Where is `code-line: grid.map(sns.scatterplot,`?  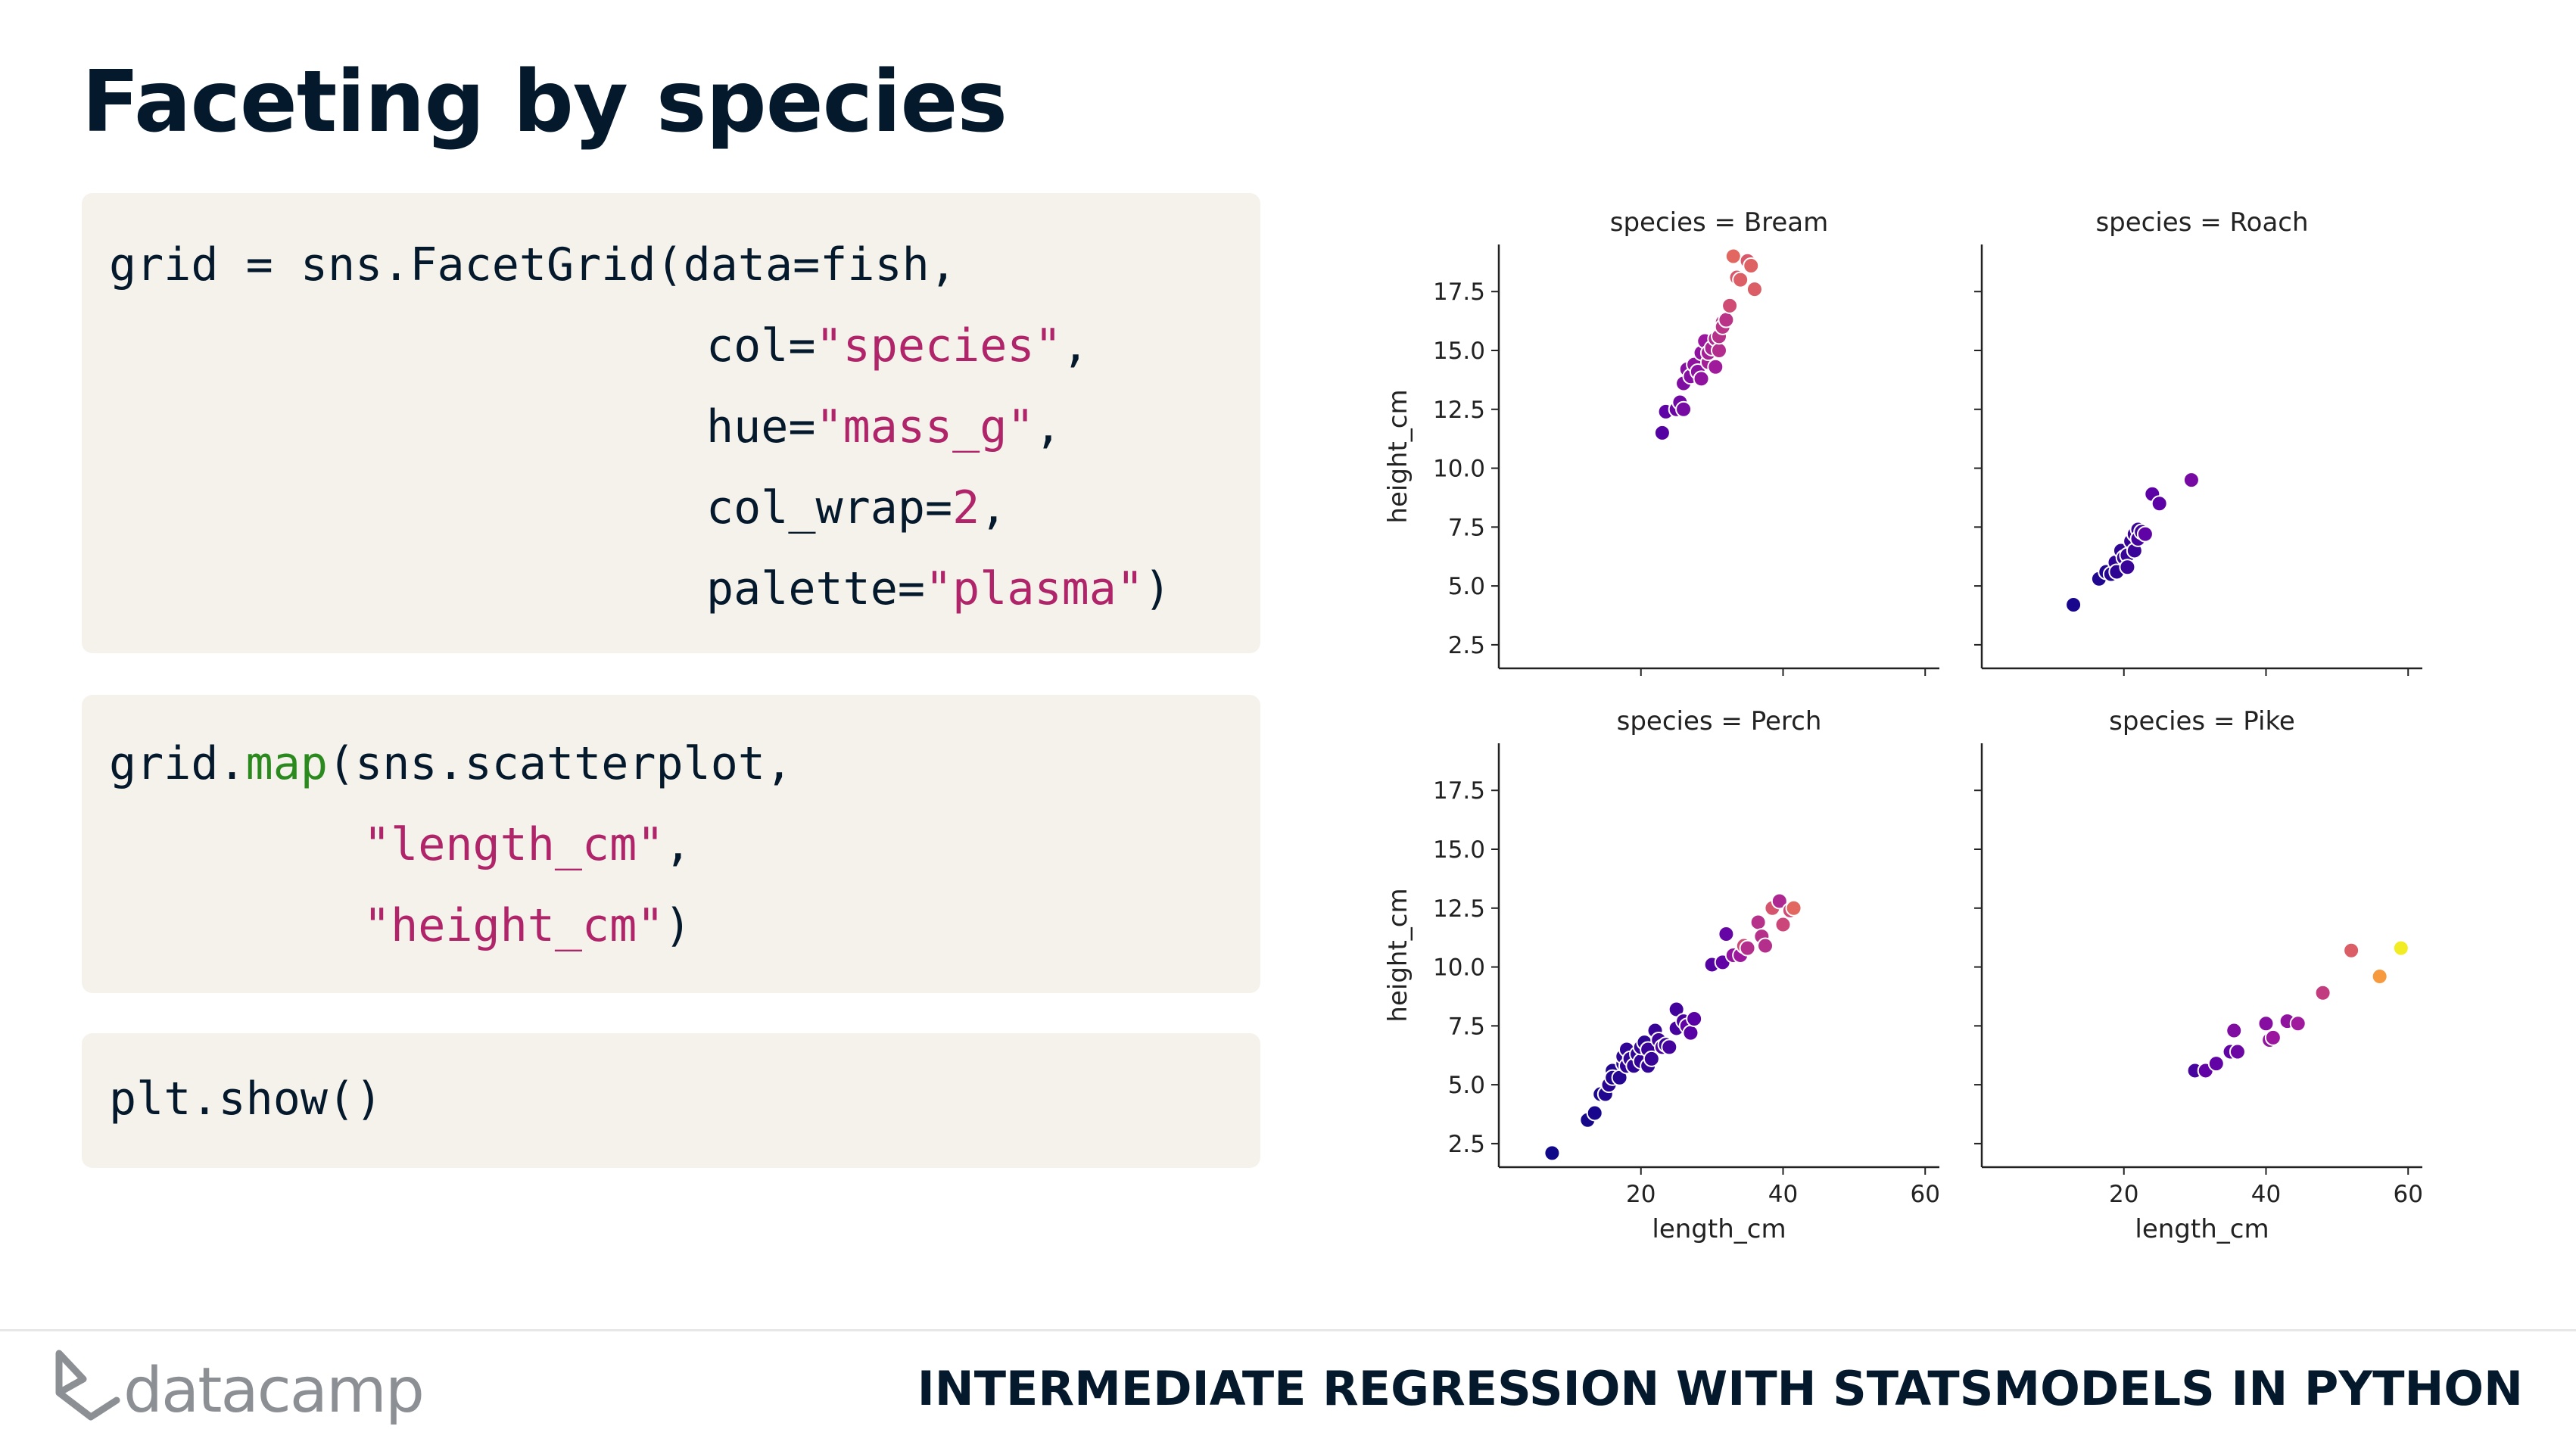 code-line: grid.map(sns.scatterplot, is located at coordinates (451, 764).